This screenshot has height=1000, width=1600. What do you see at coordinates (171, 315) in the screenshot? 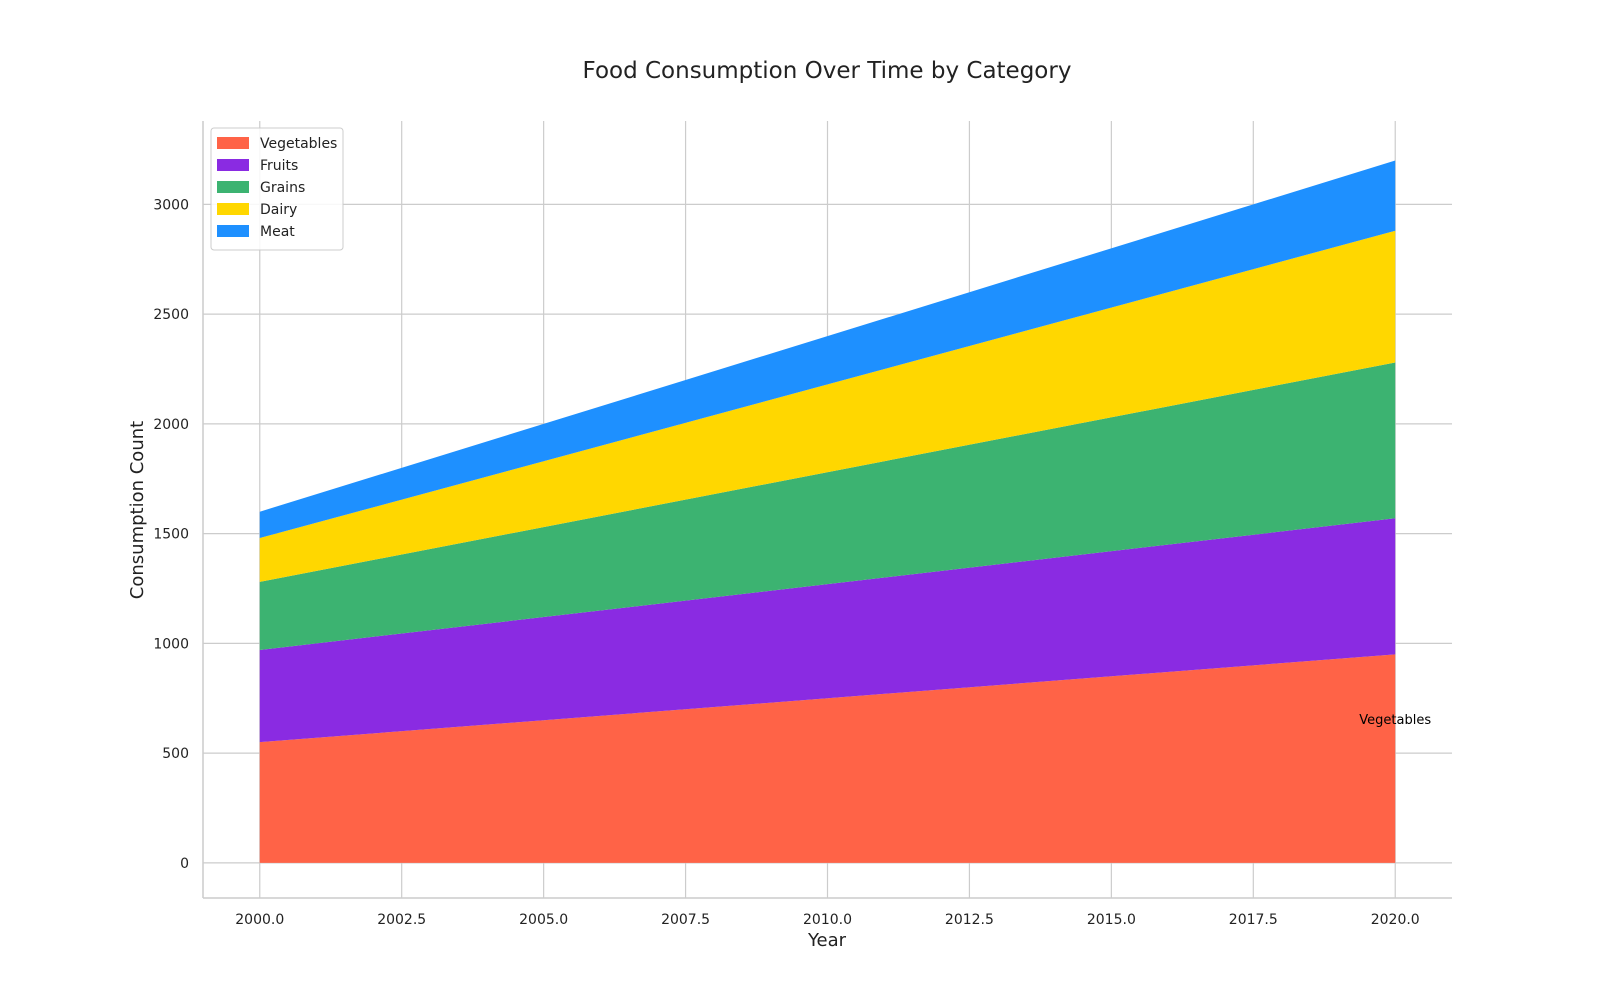
I see `y-tick-label: 2500` at bounding box center [171, 315].